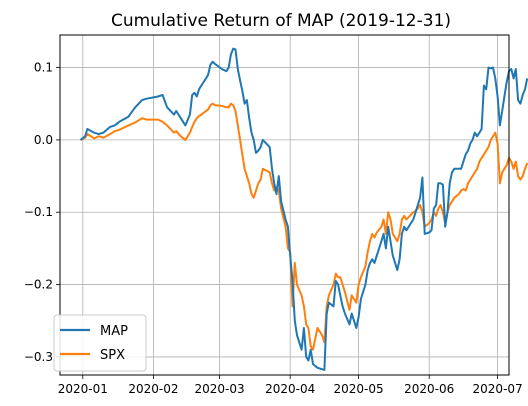 Image resolution: width=528 pixels, height=406 pixels. I want to click on x-tick-label: 2020-03, so click(219, 389).